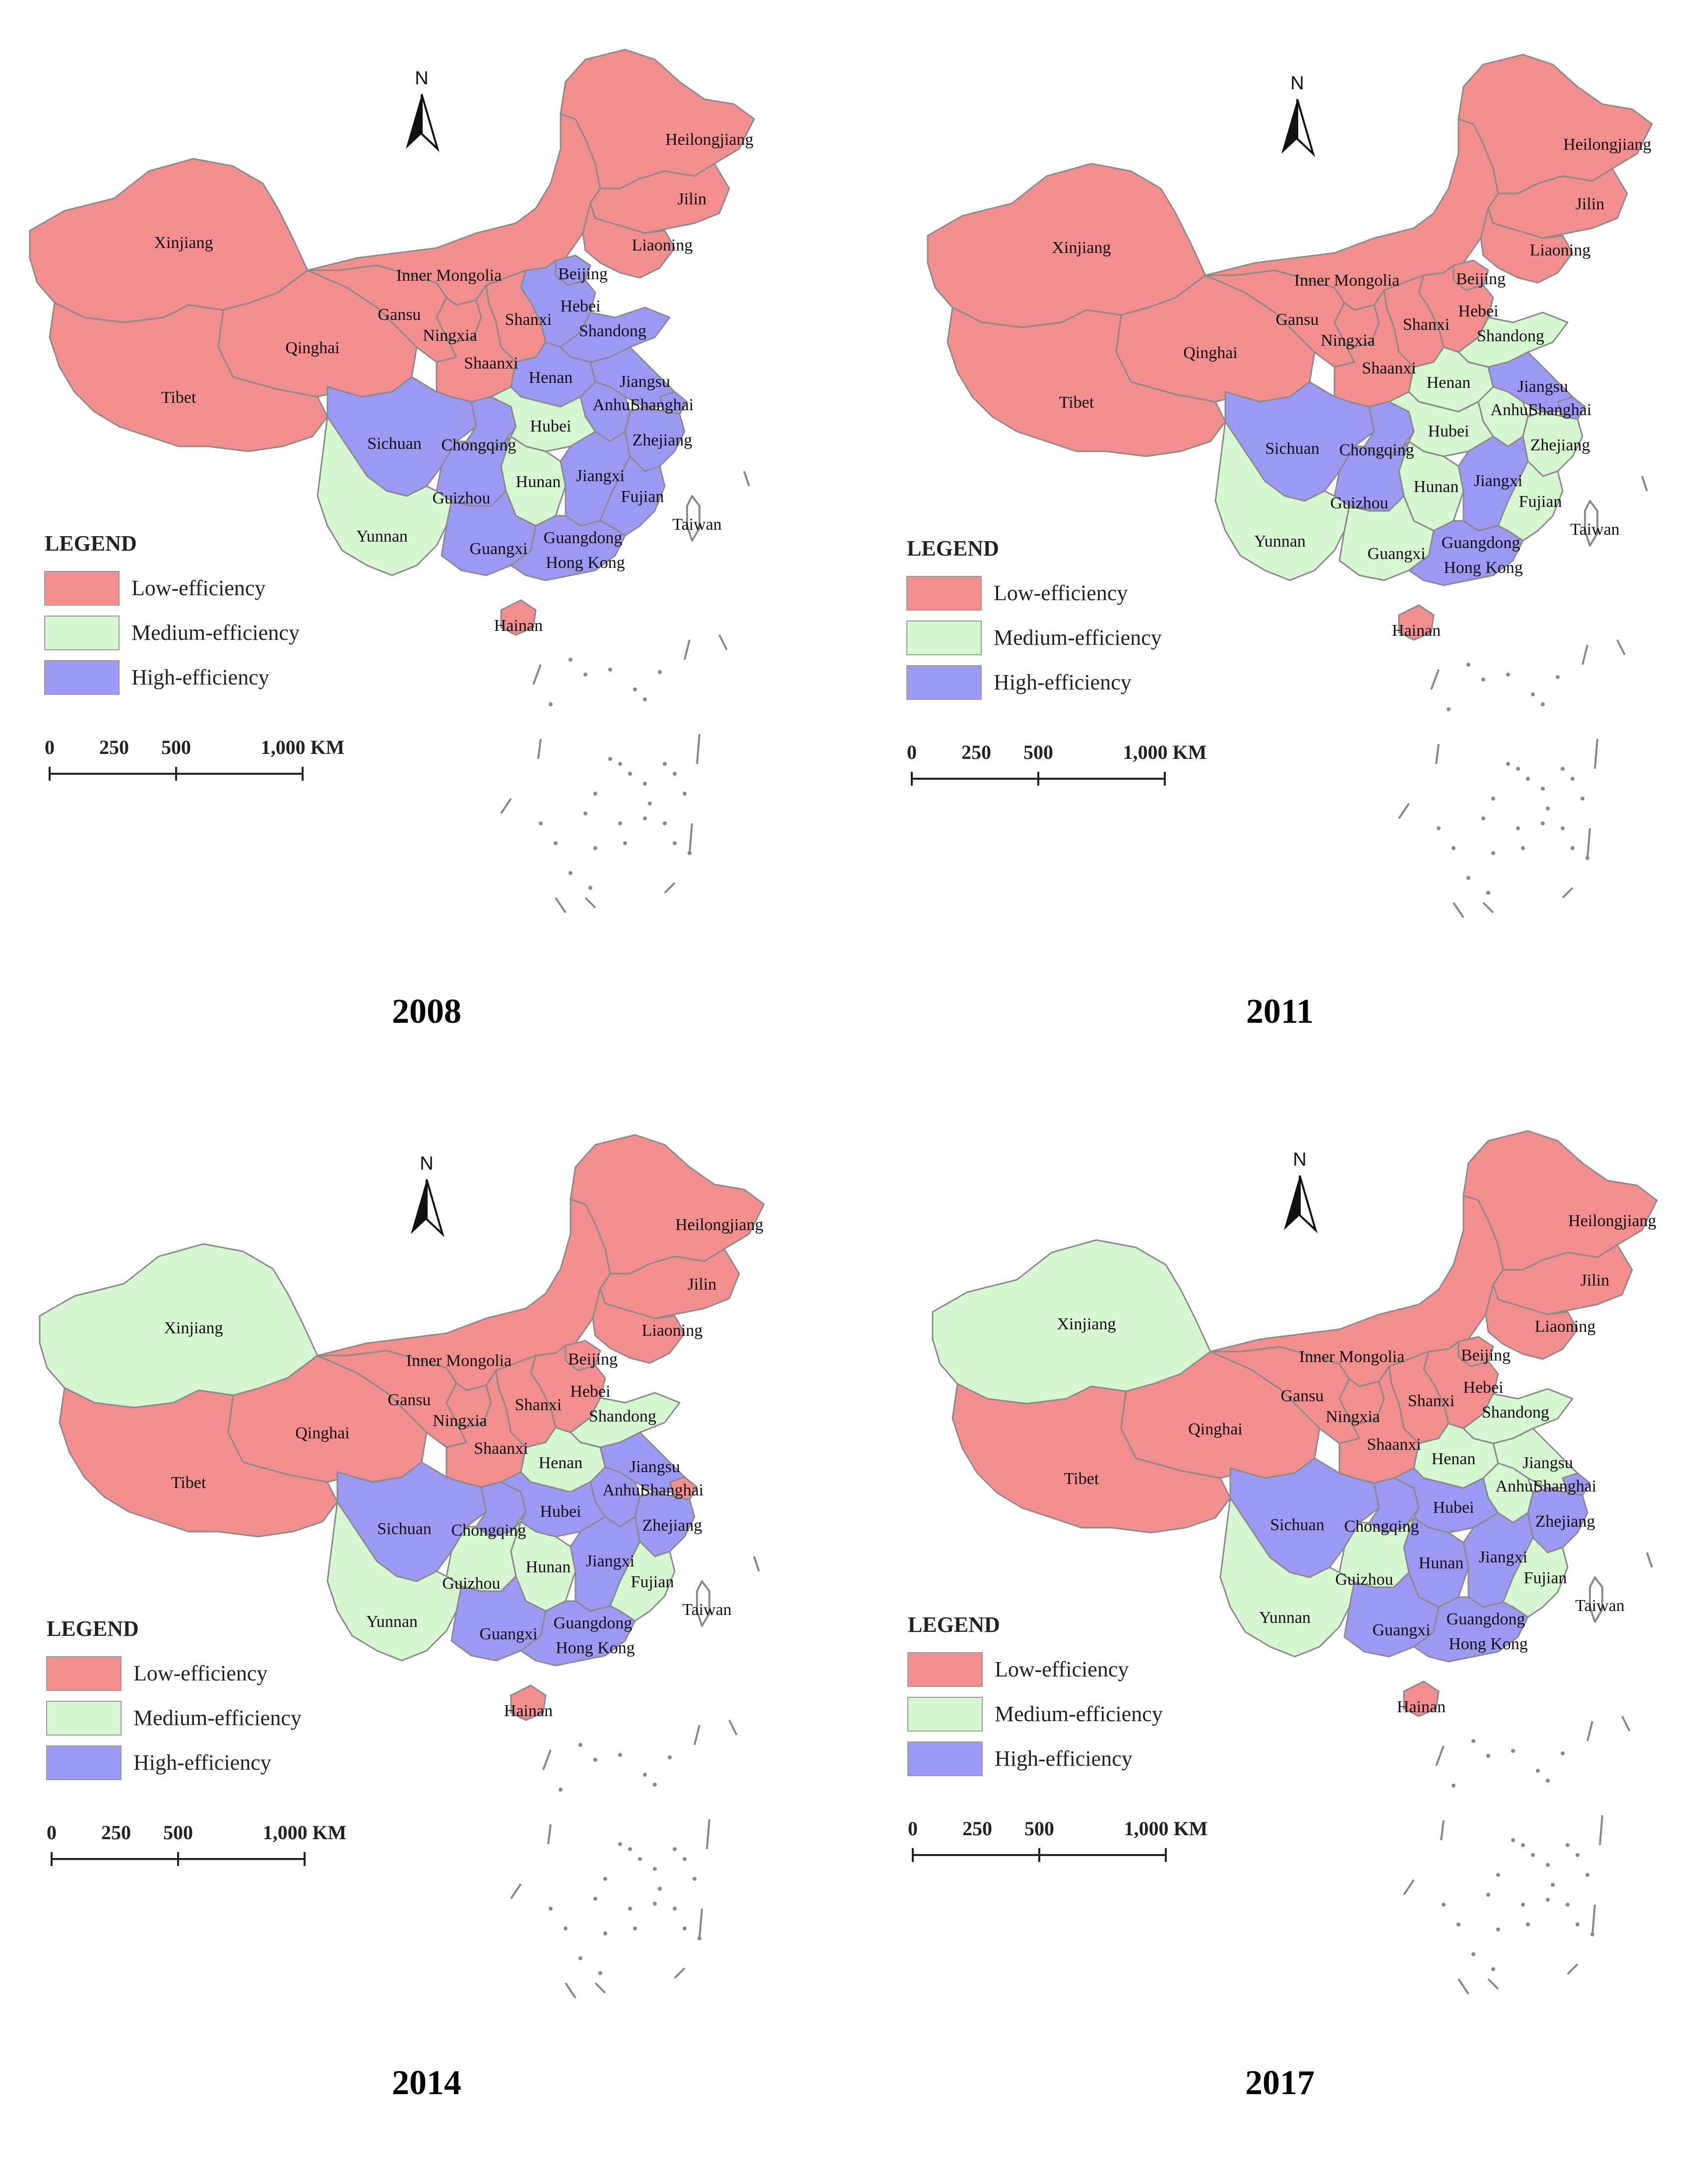  Describe the element at coordinates (50, 747) in the screenshot. I see `scale-tick-label: 0` at that location.